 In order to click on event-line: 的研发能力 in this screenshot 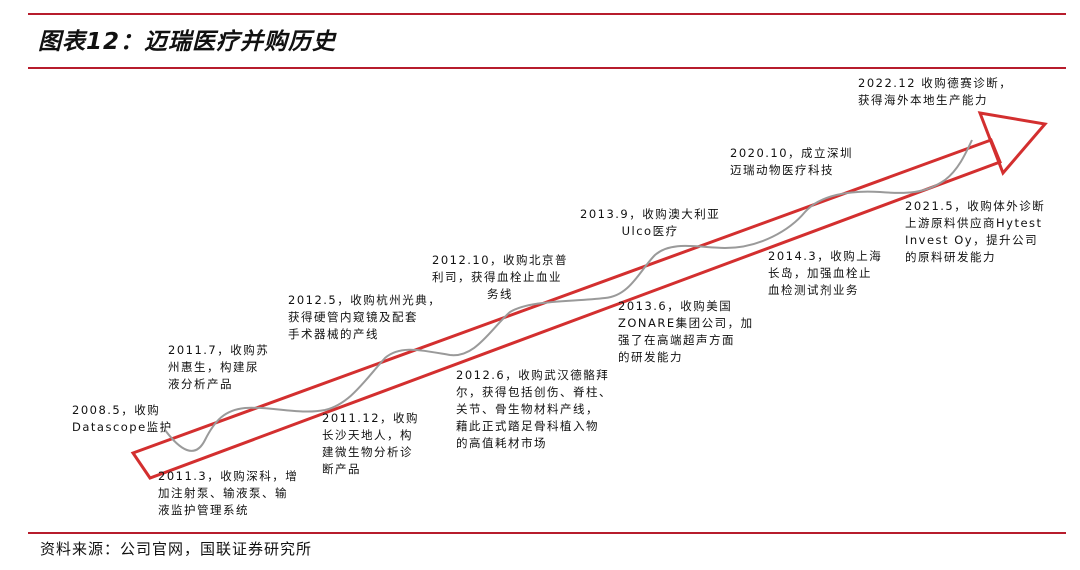, I will do `click(650, 357)`.